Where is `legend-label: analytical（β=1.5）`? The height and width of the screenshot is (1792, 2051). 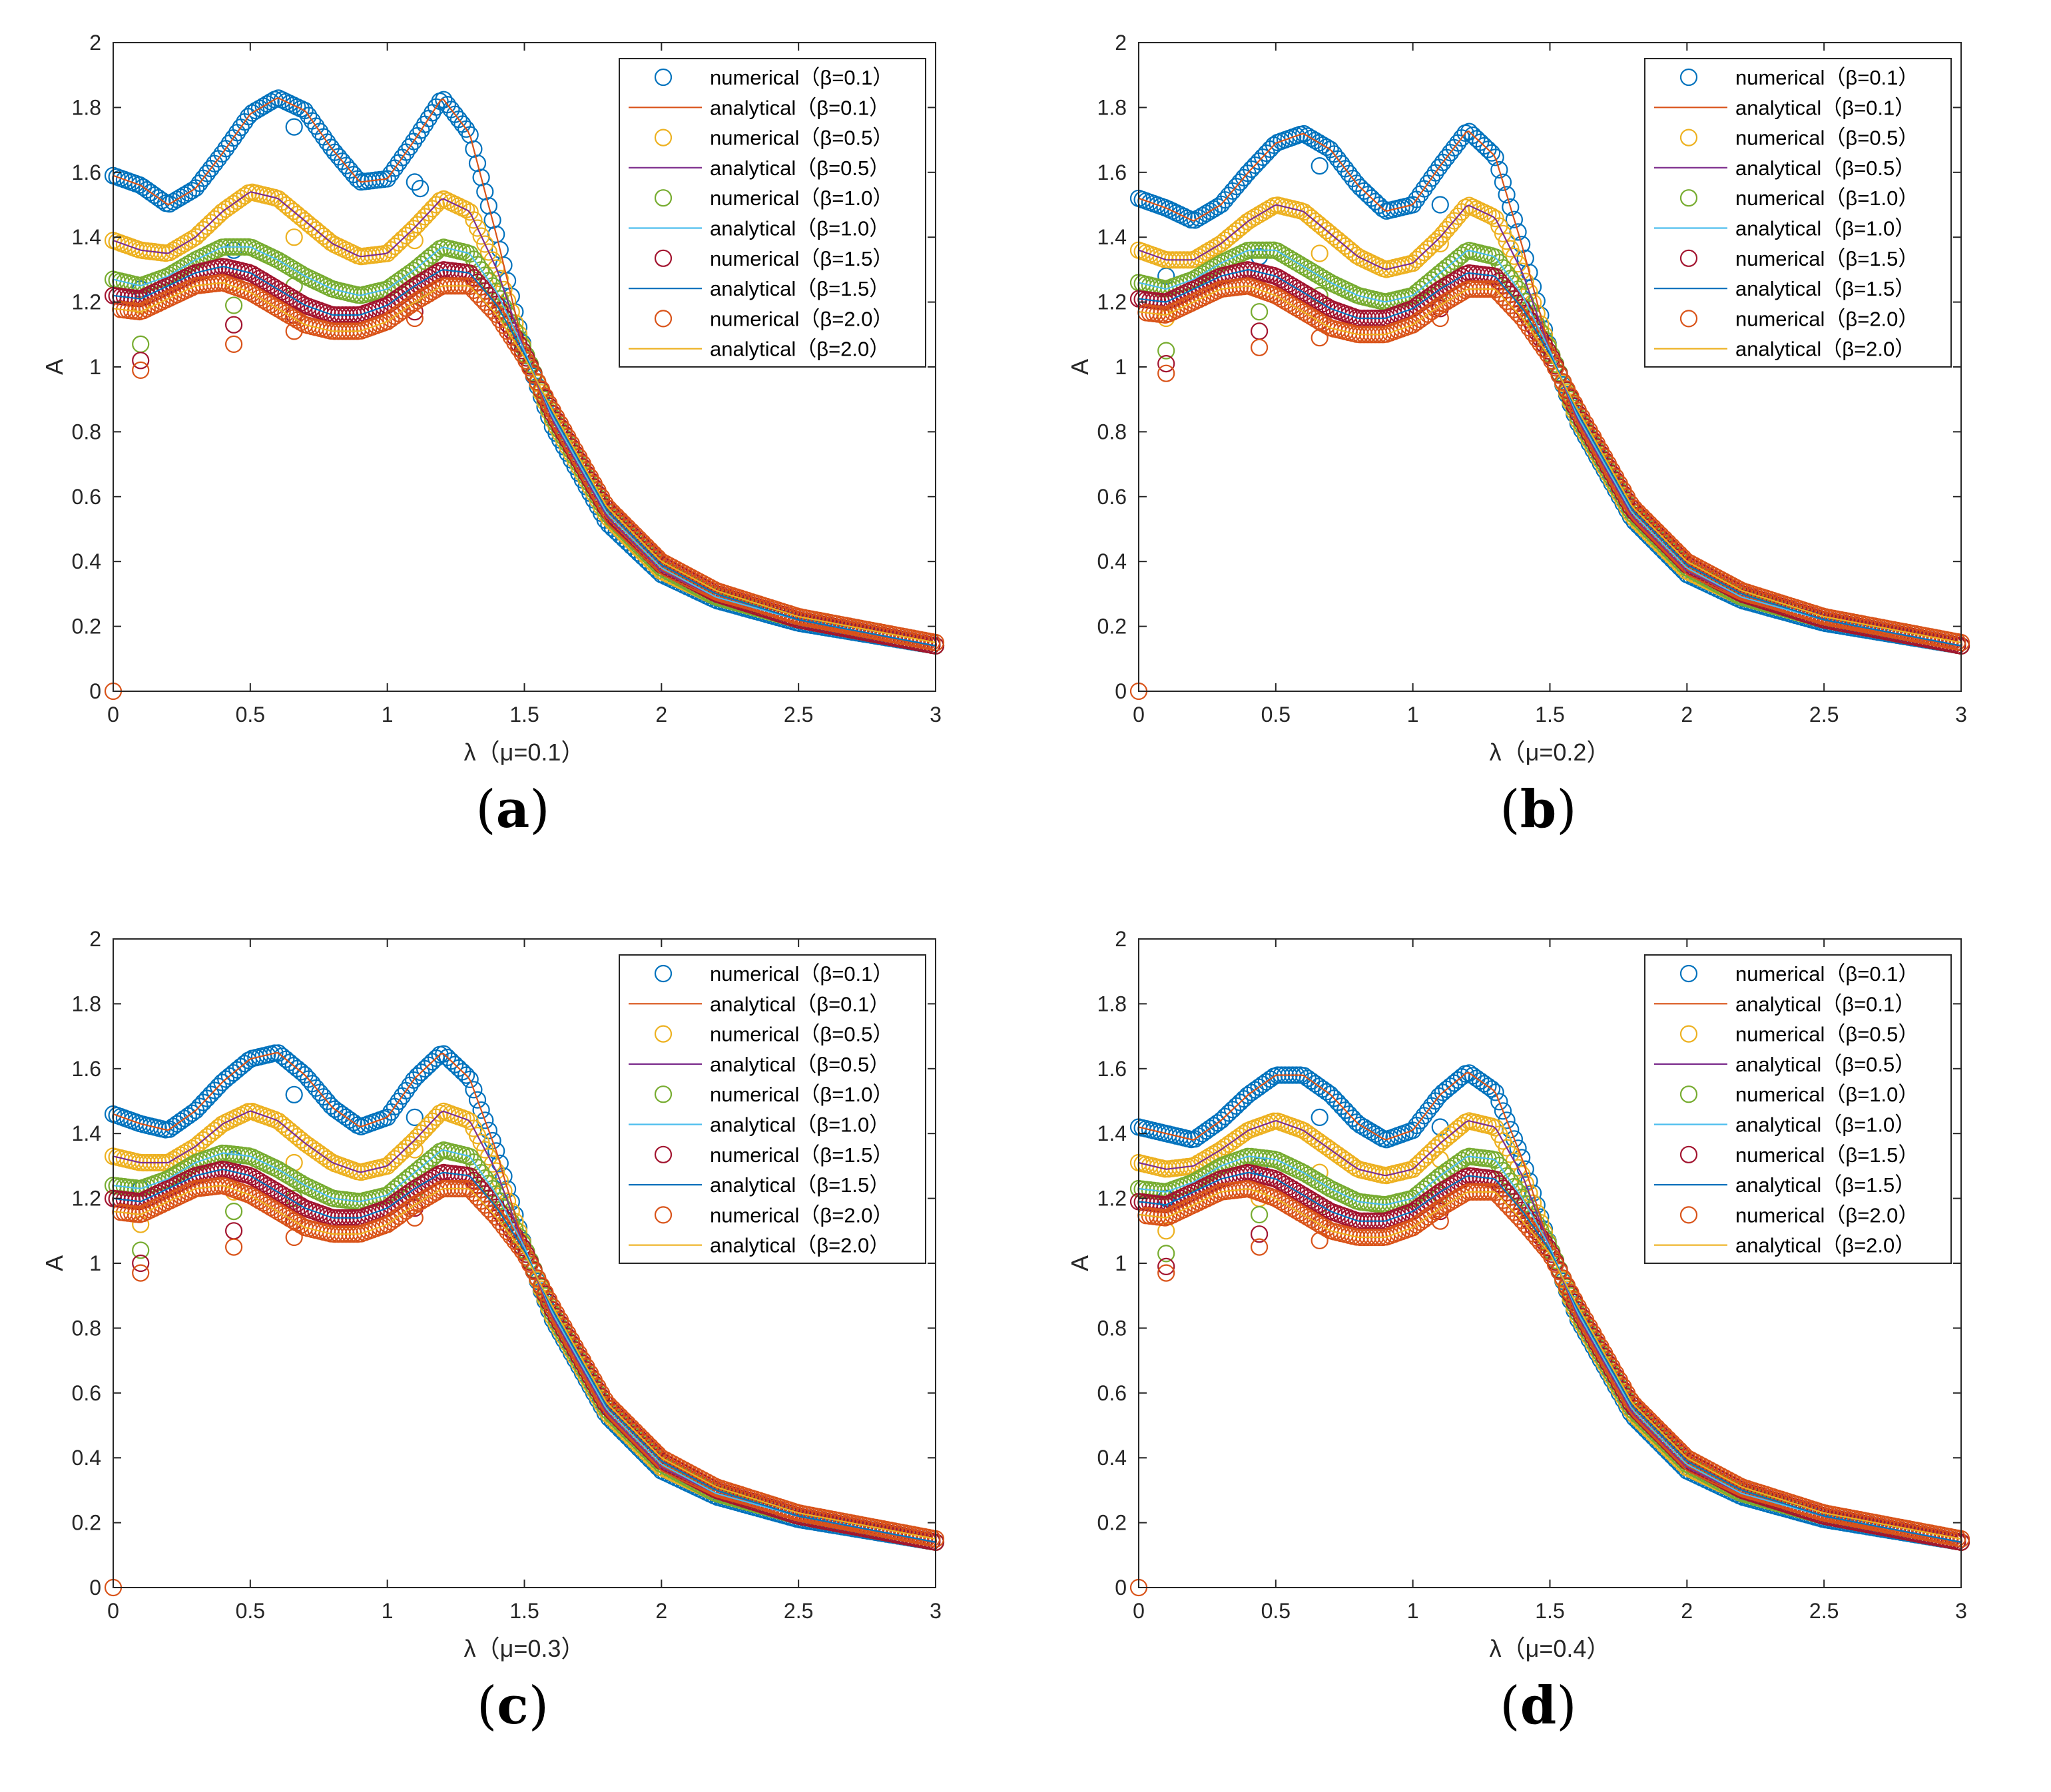
legend-label: analytical（β=1.5） is located at coordinates (1825, 288).